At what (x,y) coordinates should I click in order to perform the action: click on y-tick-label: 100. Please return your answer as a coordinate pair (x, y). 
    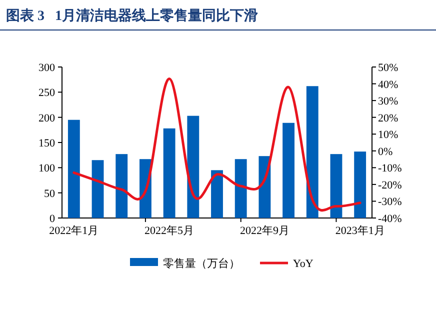
    Looking at the image, I should click on (47, 168).